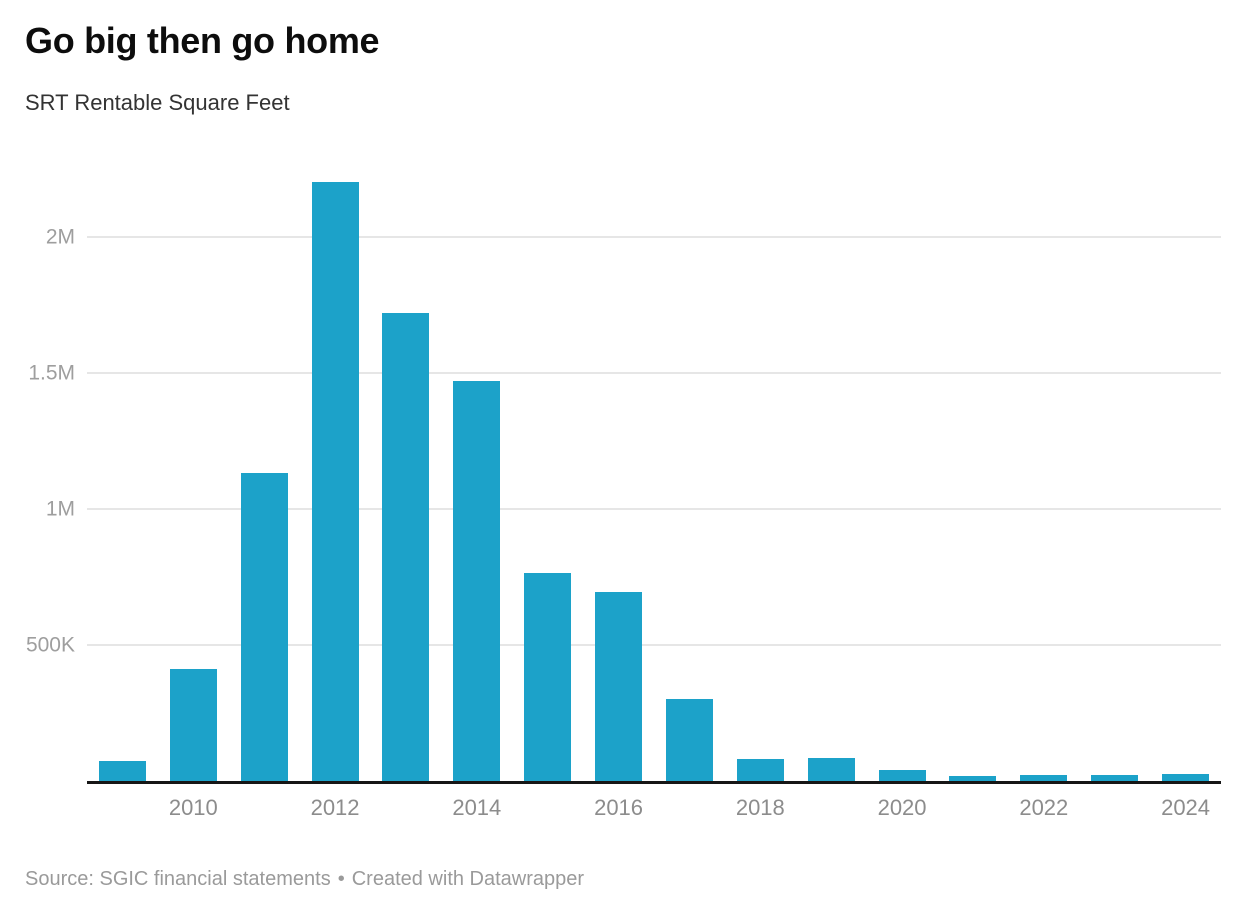 This screenshot has height=914, width=1240. I want to click on gridline-2M, so click(654, 236).